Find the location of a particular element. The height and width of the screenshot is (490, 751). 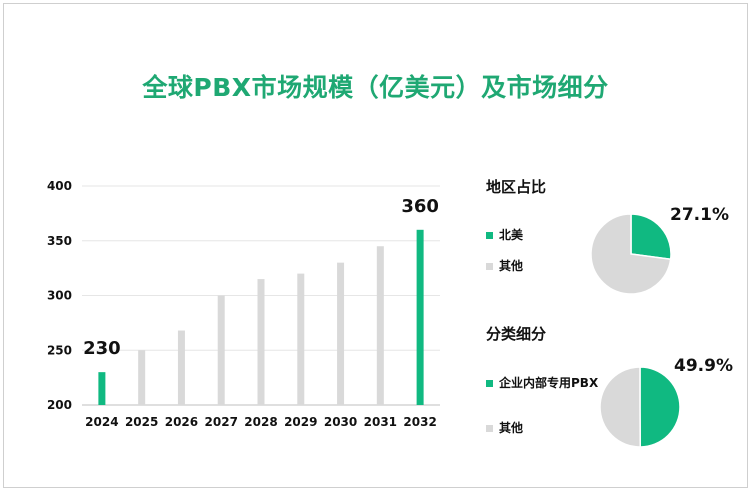

x-tick-label: 2029 is located at coordinates (300, 422).